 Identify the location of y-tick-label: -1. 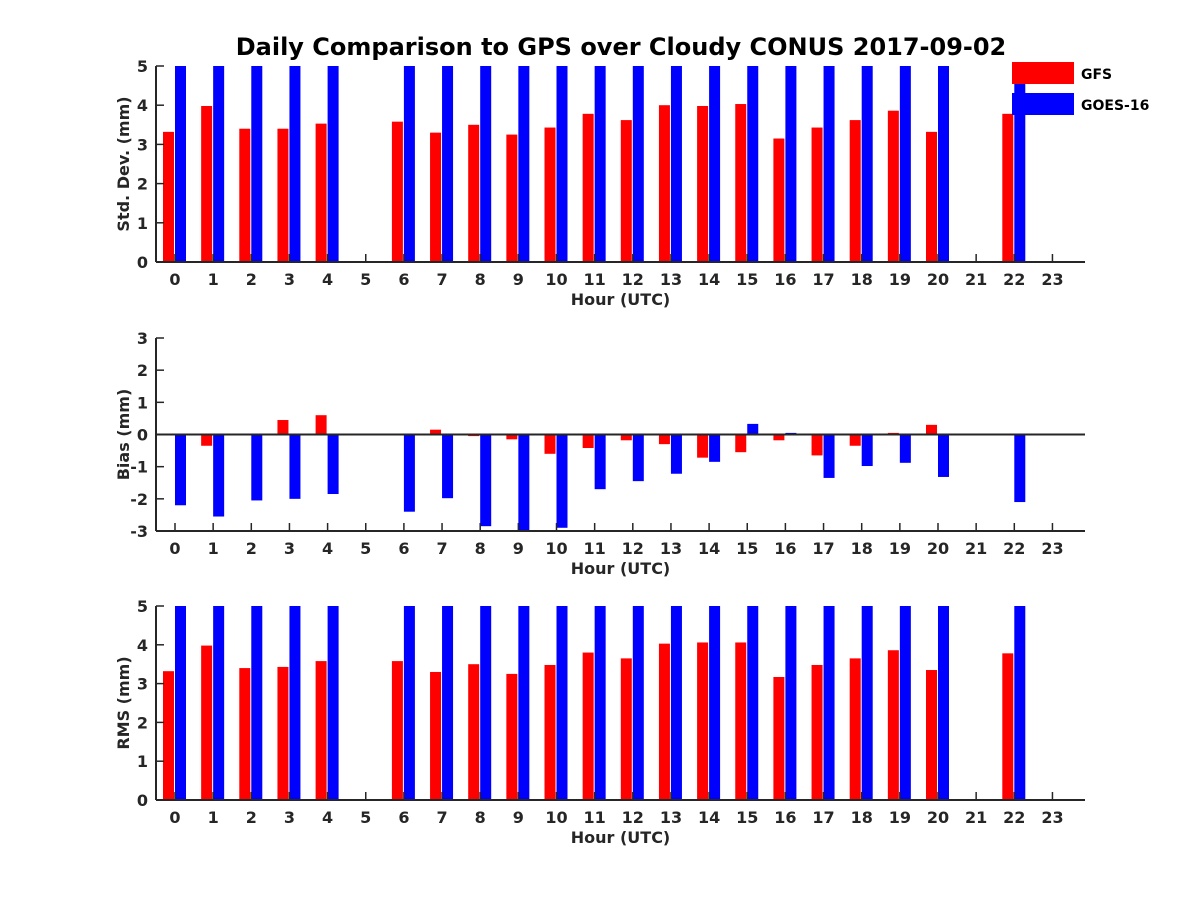
(139, 467).